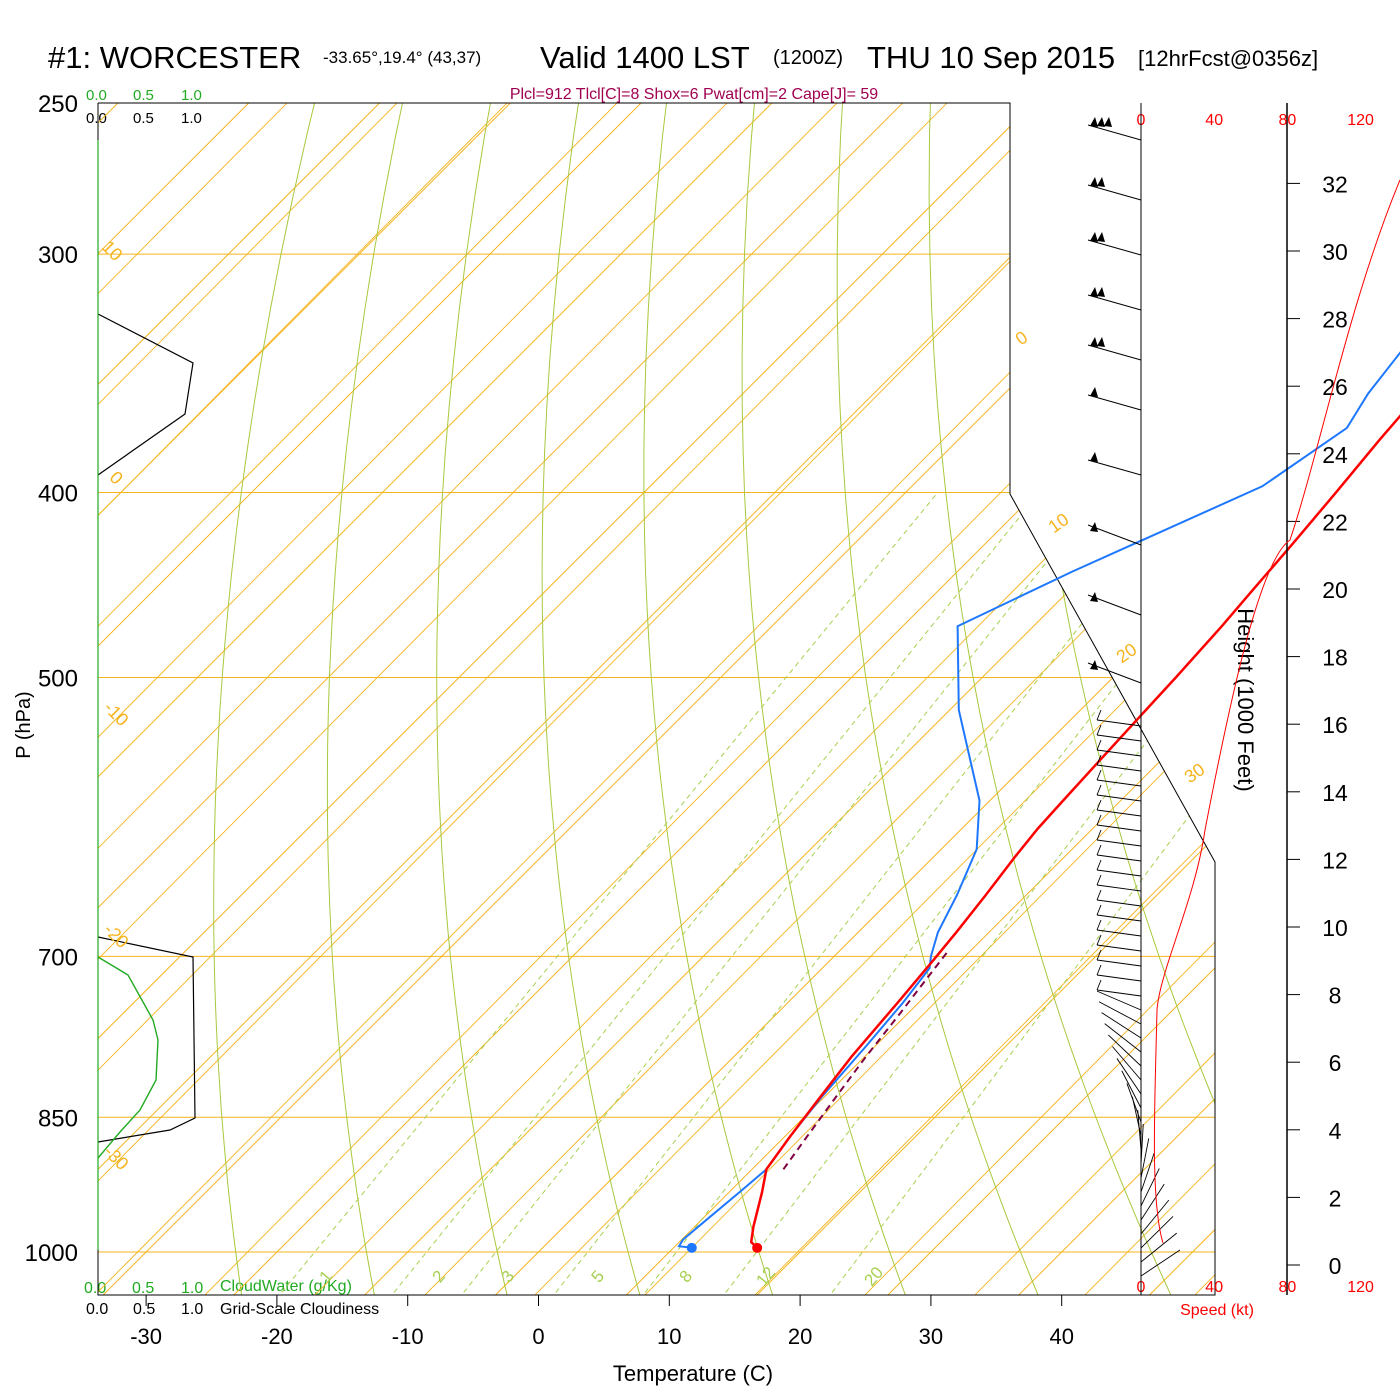 Image resolution: width=1400 pixels, height=1400 pixels. I want to click on cloud-scale-top: 0.0 0.5 1.0 0.0 0.5 1.0, so click(144, 107).